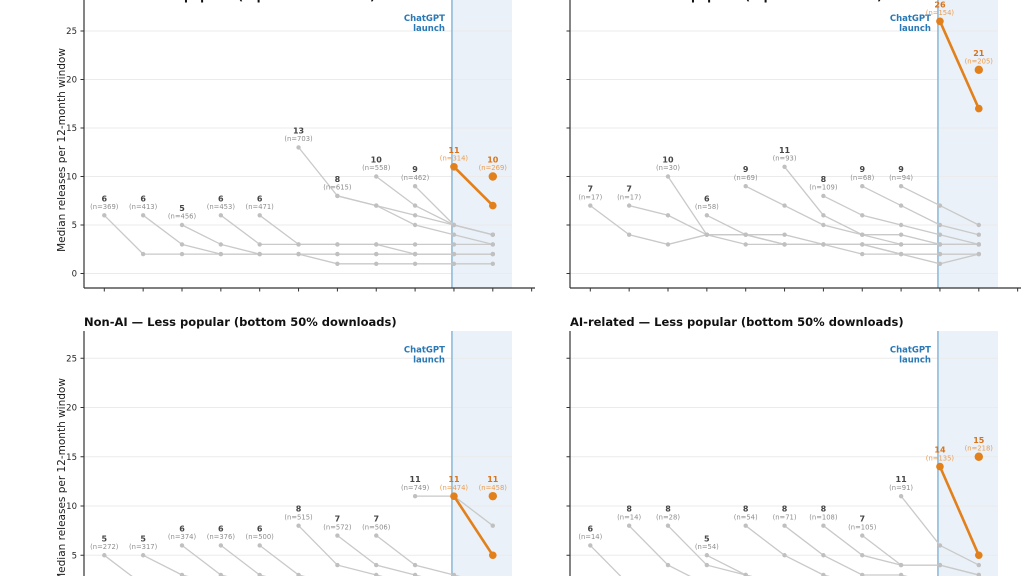 This screenshot has width=1024, height=576. I want to click on cohort-n-label: (n=615), so click(337, 188).